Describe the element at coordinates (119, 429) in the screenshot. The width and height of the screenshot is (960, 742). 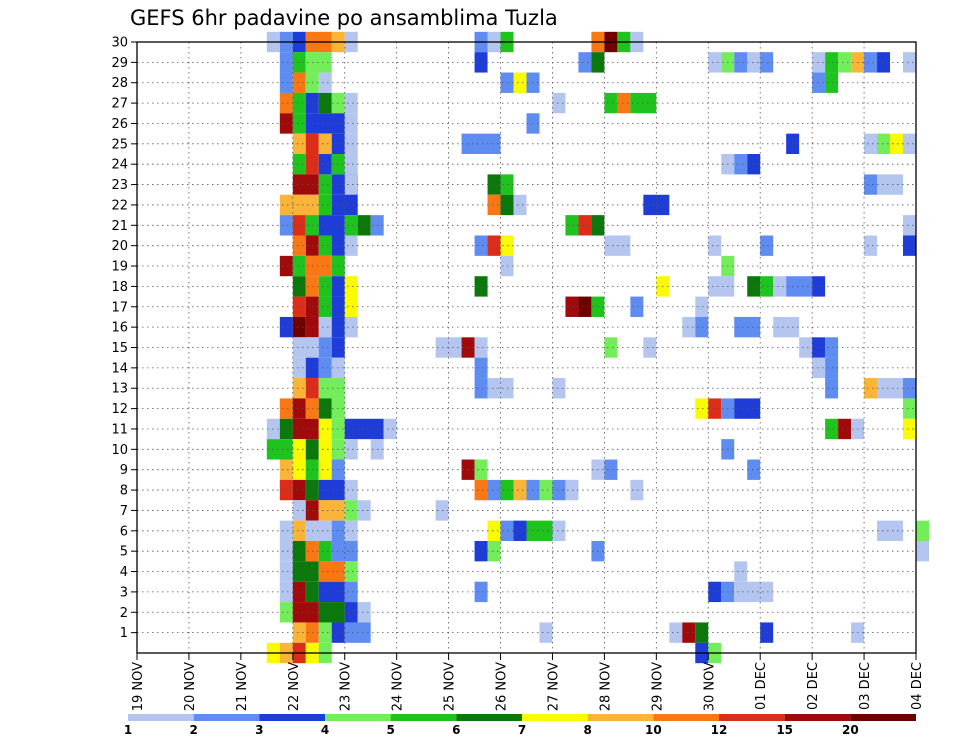
I see `y-tick-label: 11` at that location.